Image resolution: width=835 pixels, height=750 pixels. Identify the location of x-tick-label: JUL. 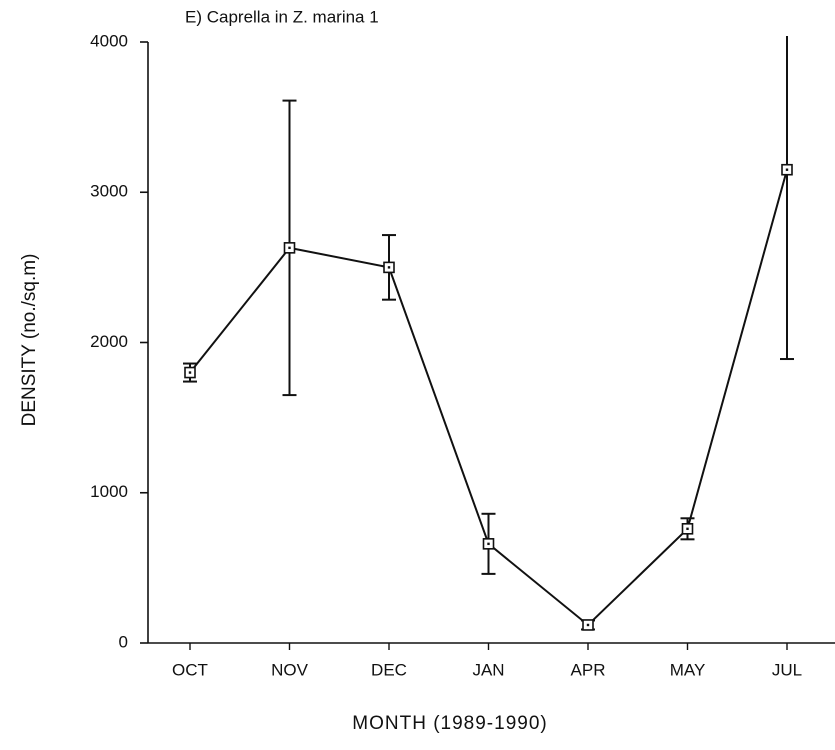
(787, 669).